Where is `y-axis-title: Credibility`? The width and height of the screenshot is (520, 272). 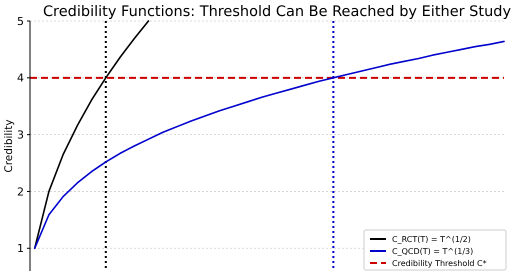 y-axis-title: Credibility is located at coordinates (9, 146).